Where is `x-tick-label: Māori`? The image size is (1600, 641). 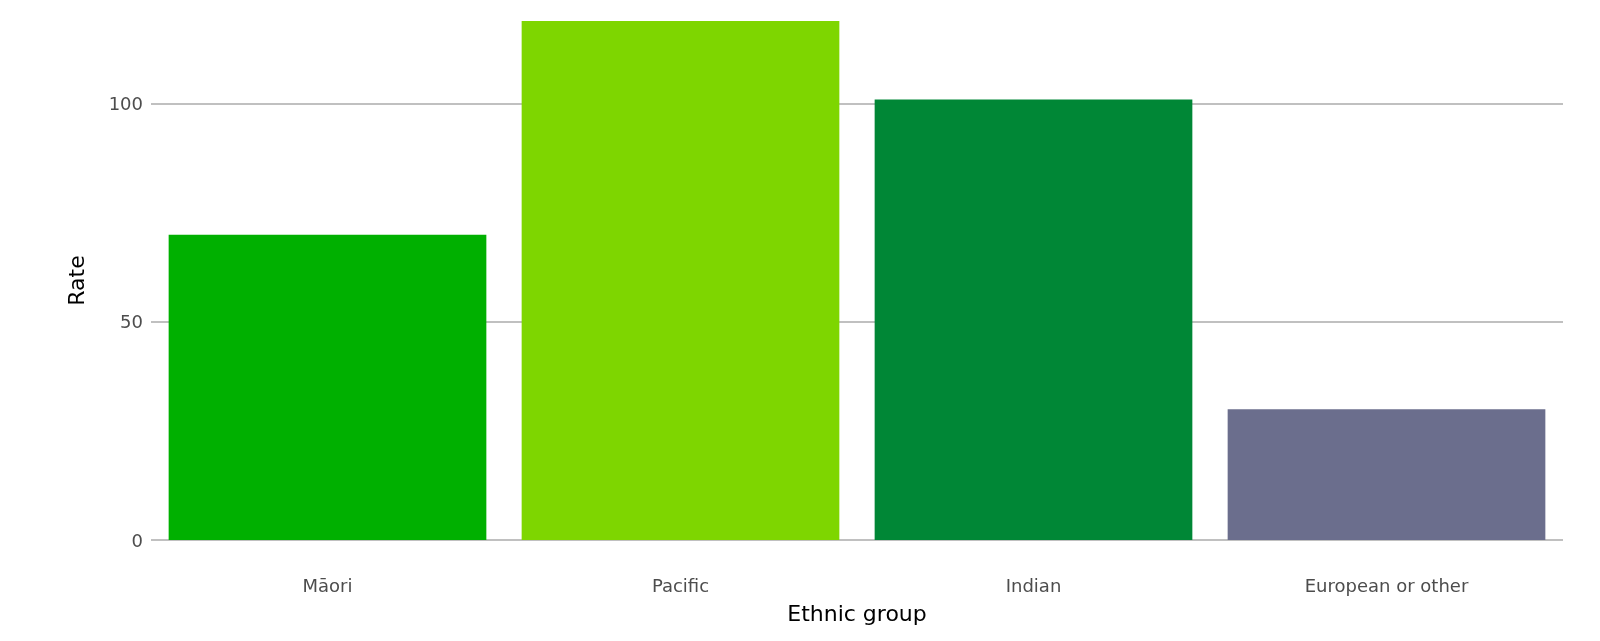
x-tick-label: Māori is located at coordinates (327, 585).